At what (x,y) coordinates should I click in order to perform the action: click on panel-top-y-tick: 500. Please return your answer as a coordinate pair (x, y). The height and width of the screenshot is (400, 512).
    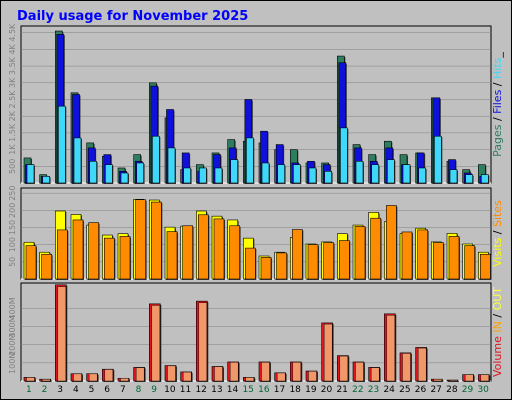
    Looking at the image, I should click on (12, 166).